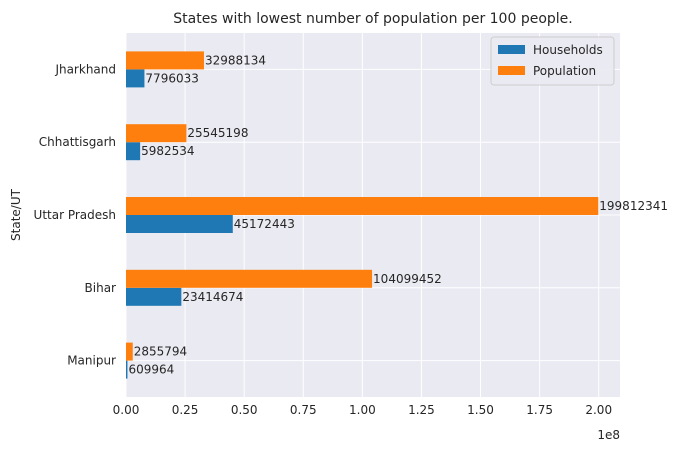  I want to click on x-tick-label: 0.00, so click(126, 410).